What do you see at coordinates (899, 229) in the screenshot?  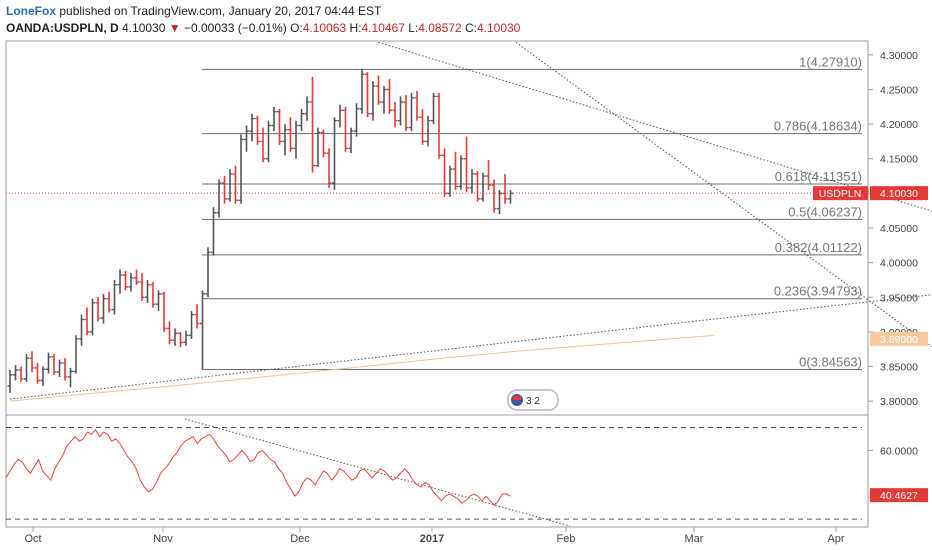 I see `price-tick-label: 4.05000` at bounding box center [899, 229].